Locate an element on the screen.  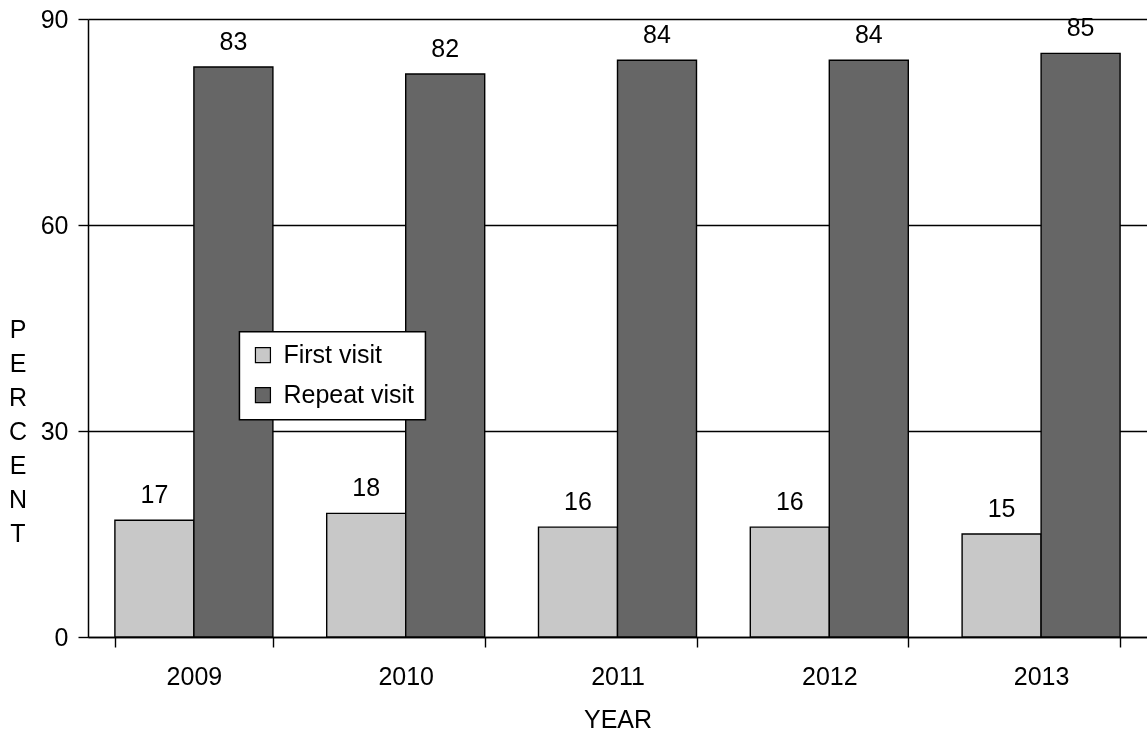
y-tick-label: 0 is located at coordinates (61, 636).